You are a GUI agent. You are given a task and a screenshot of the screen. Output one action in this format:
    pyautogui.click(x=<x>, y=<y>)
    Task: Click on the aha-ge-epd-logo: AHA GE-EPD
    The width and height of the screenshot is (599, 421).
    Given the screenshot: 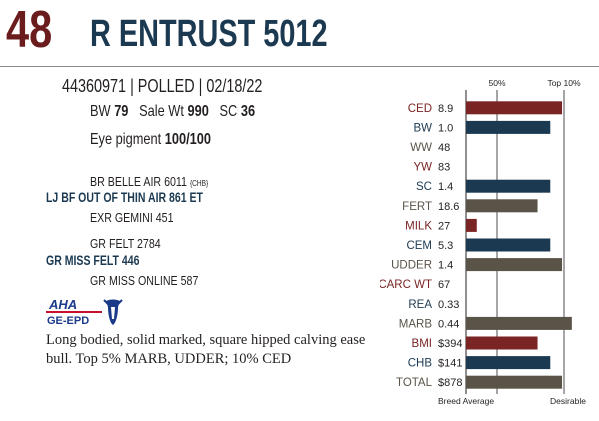 What is the action you would take?
    pyautogui.click(x=84, y=312)
    